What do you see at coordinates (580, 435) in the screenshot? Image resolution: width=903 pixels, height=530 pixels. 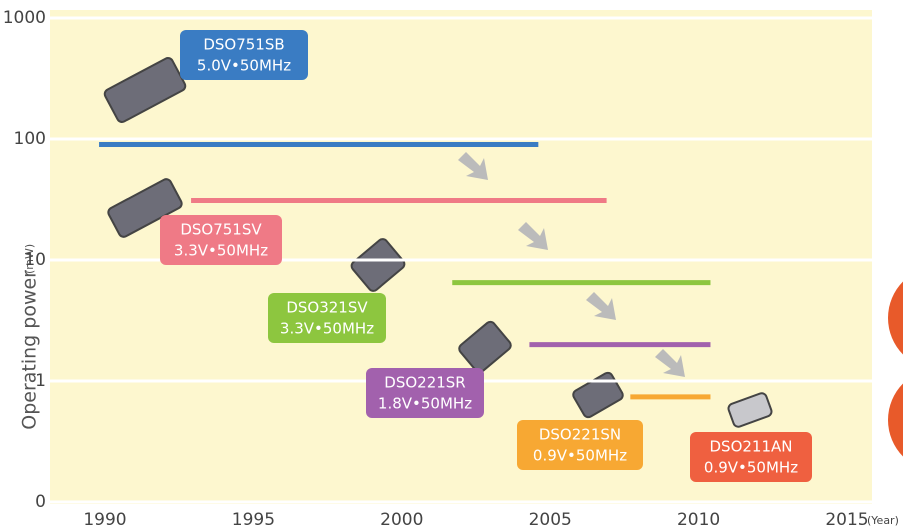 I see `product-name: DSO221SN` at bounding box center [580, 435].